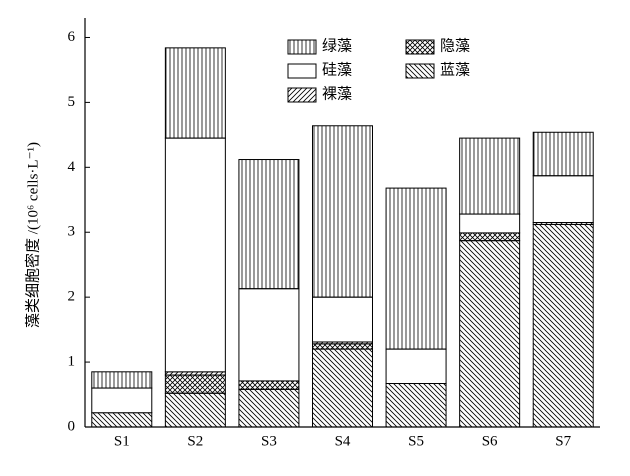  Describe the element at coordinates (72, 37) in the screenshot. I see `y-tick-label: 6` at that location.